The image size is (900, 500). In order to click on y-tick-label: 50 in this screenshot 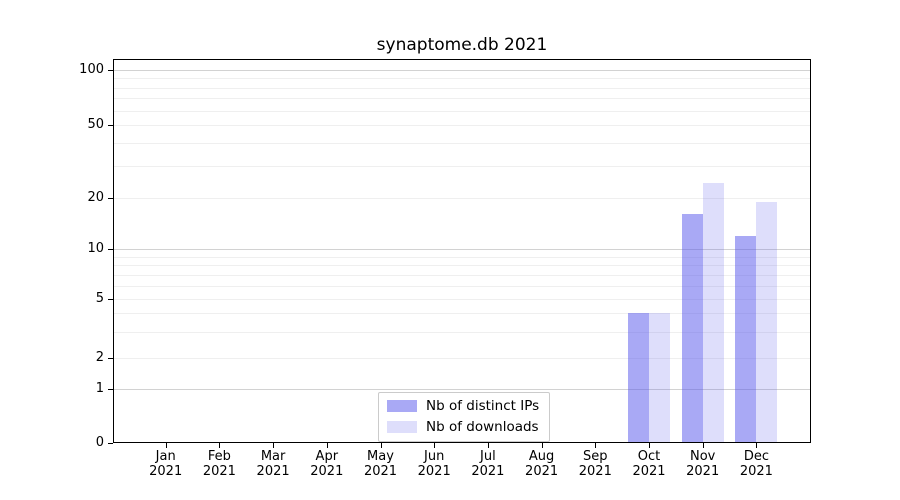, I will do `click(95, 124)`.